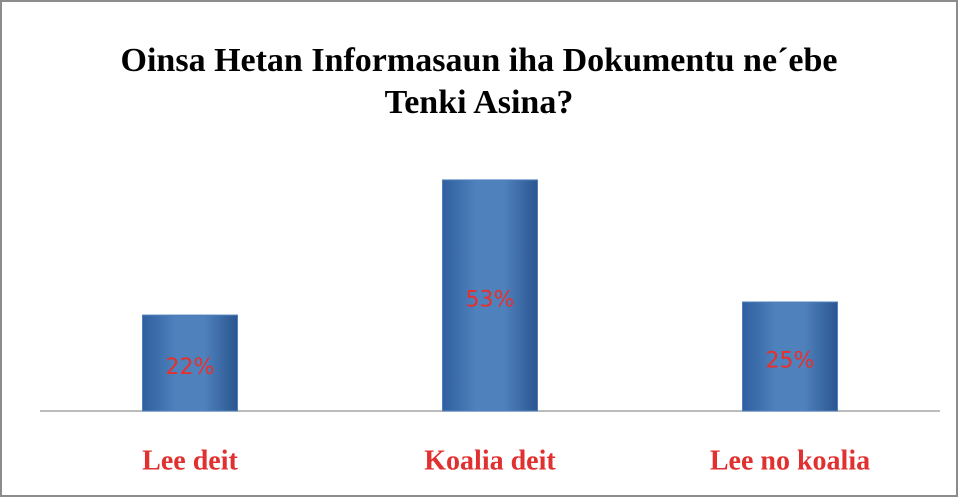  I want to click on x-tick-label: Lee deit, so click(190, 460).